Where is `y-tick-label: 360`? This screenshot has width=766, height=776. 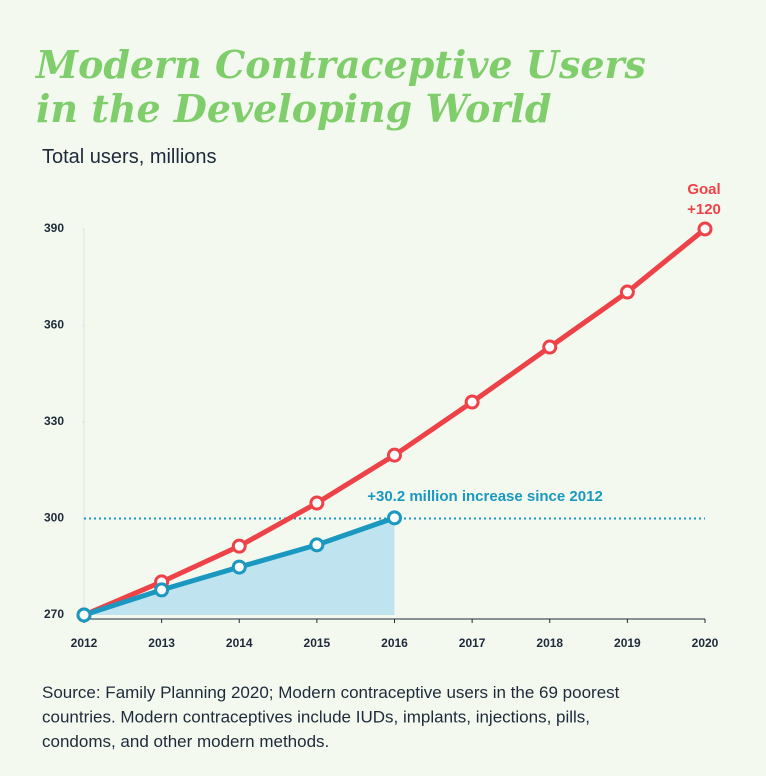 y-tick-label: 360 is located at coordinates (54, 325).